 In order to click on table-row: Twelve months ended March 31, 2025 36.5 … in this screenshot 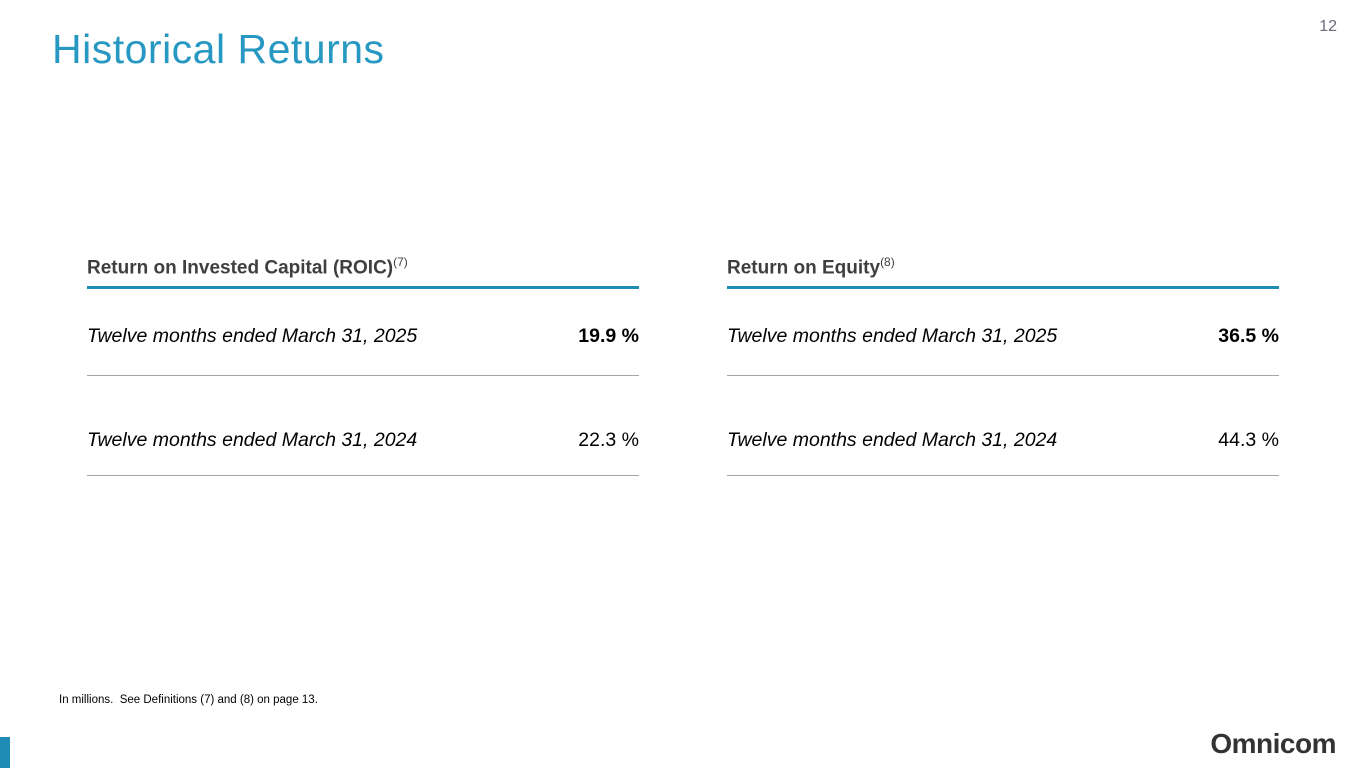, I will do `click(1003, 351)`.